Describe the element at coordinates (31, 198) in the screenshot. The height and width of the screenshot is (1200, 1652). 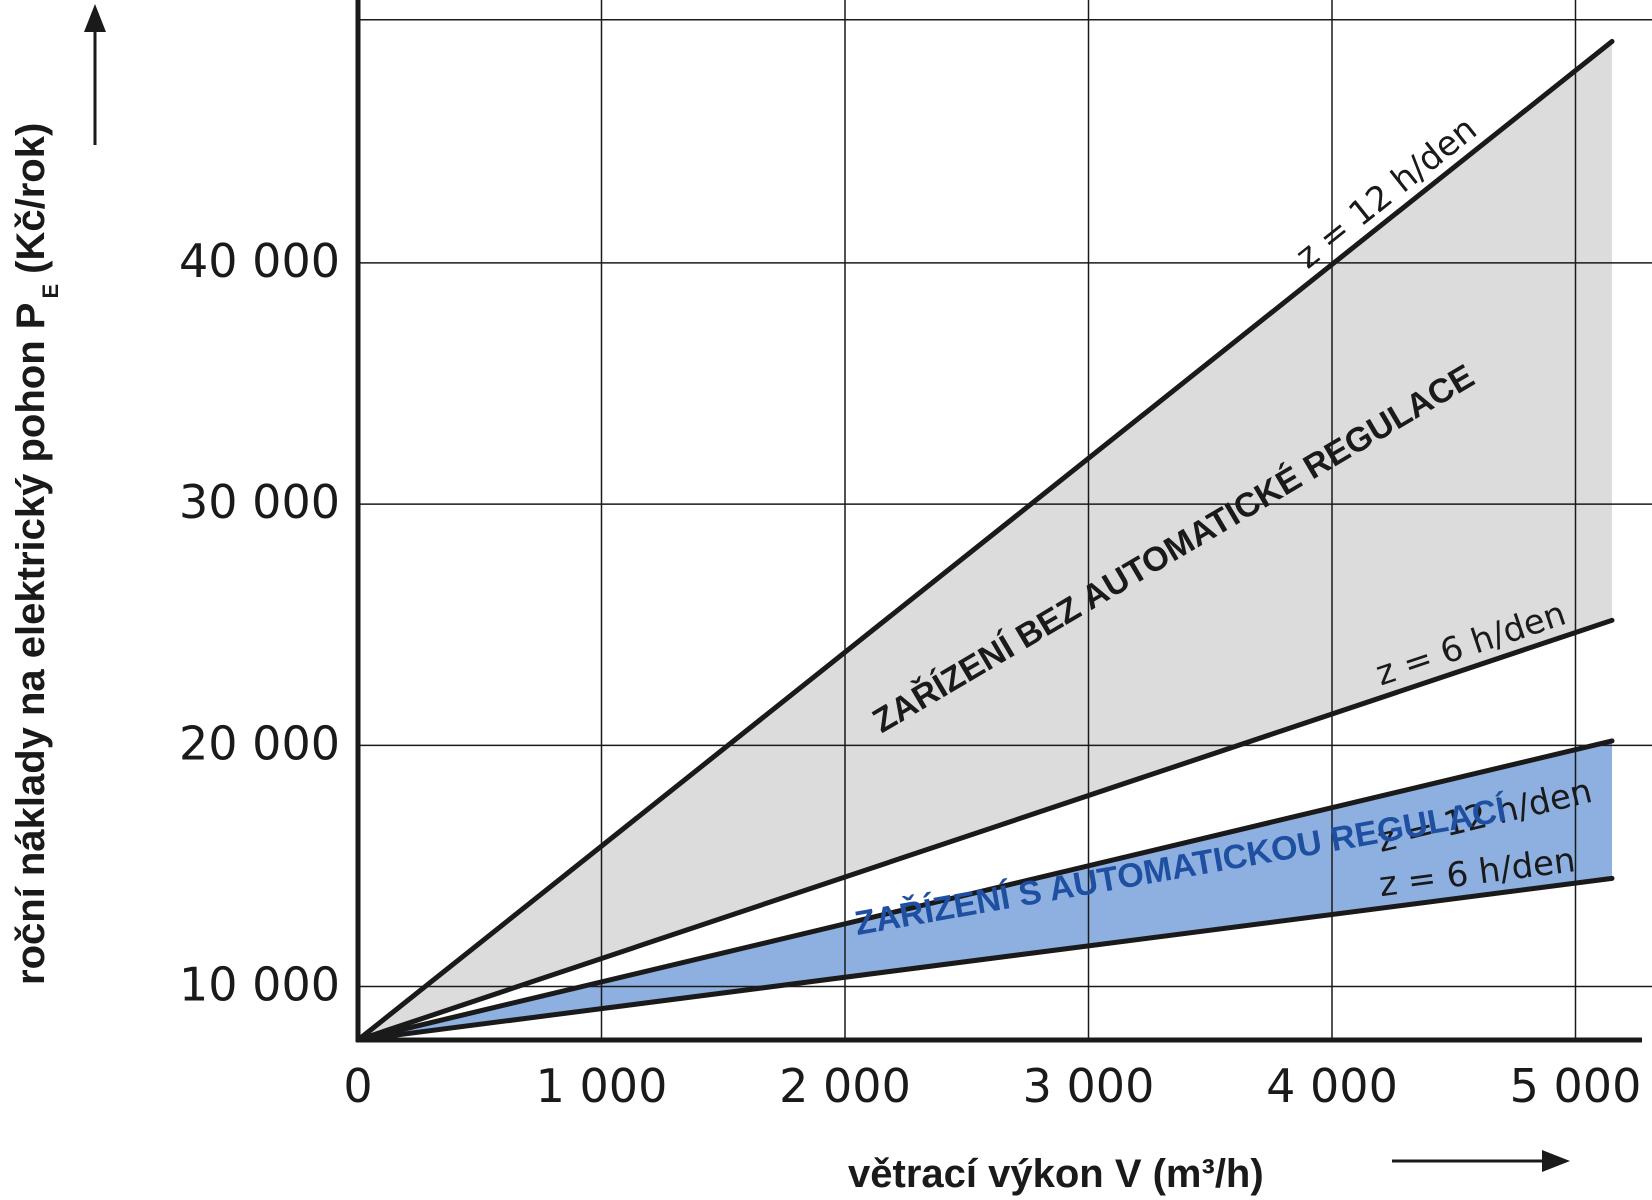
I see `y-axis-title-unit: (Kč/rok)` at that location.